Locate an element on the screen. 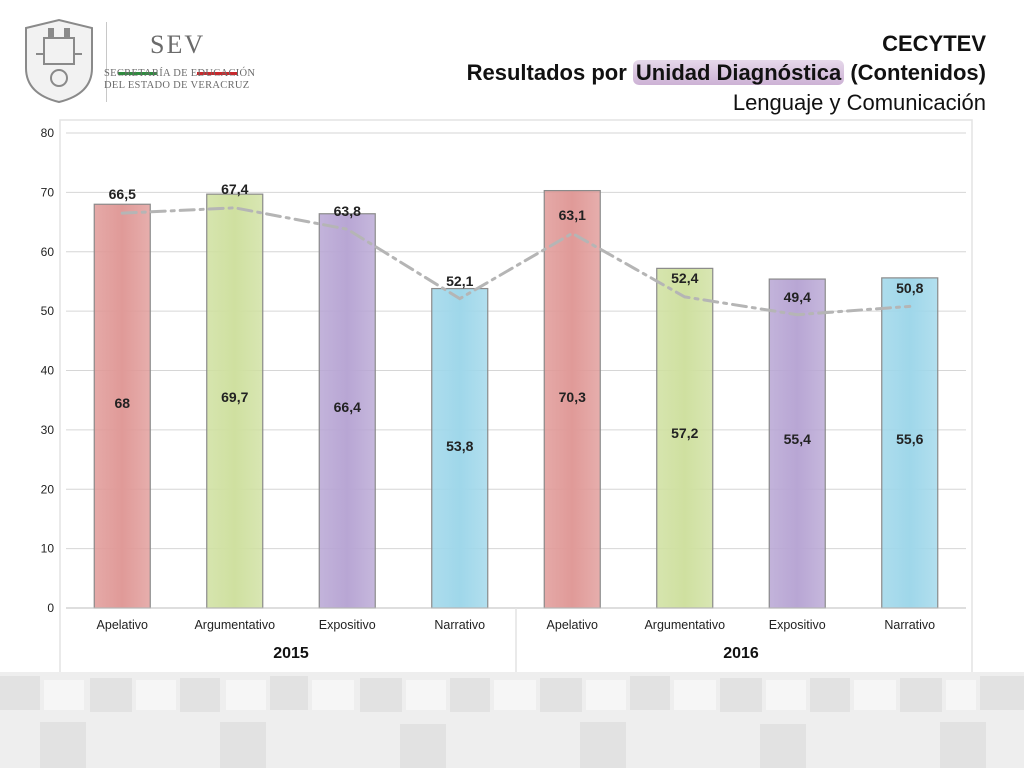 The height and width of the screenshot is (768, 1024). decorative-floor is located at coordinates (512, 720).